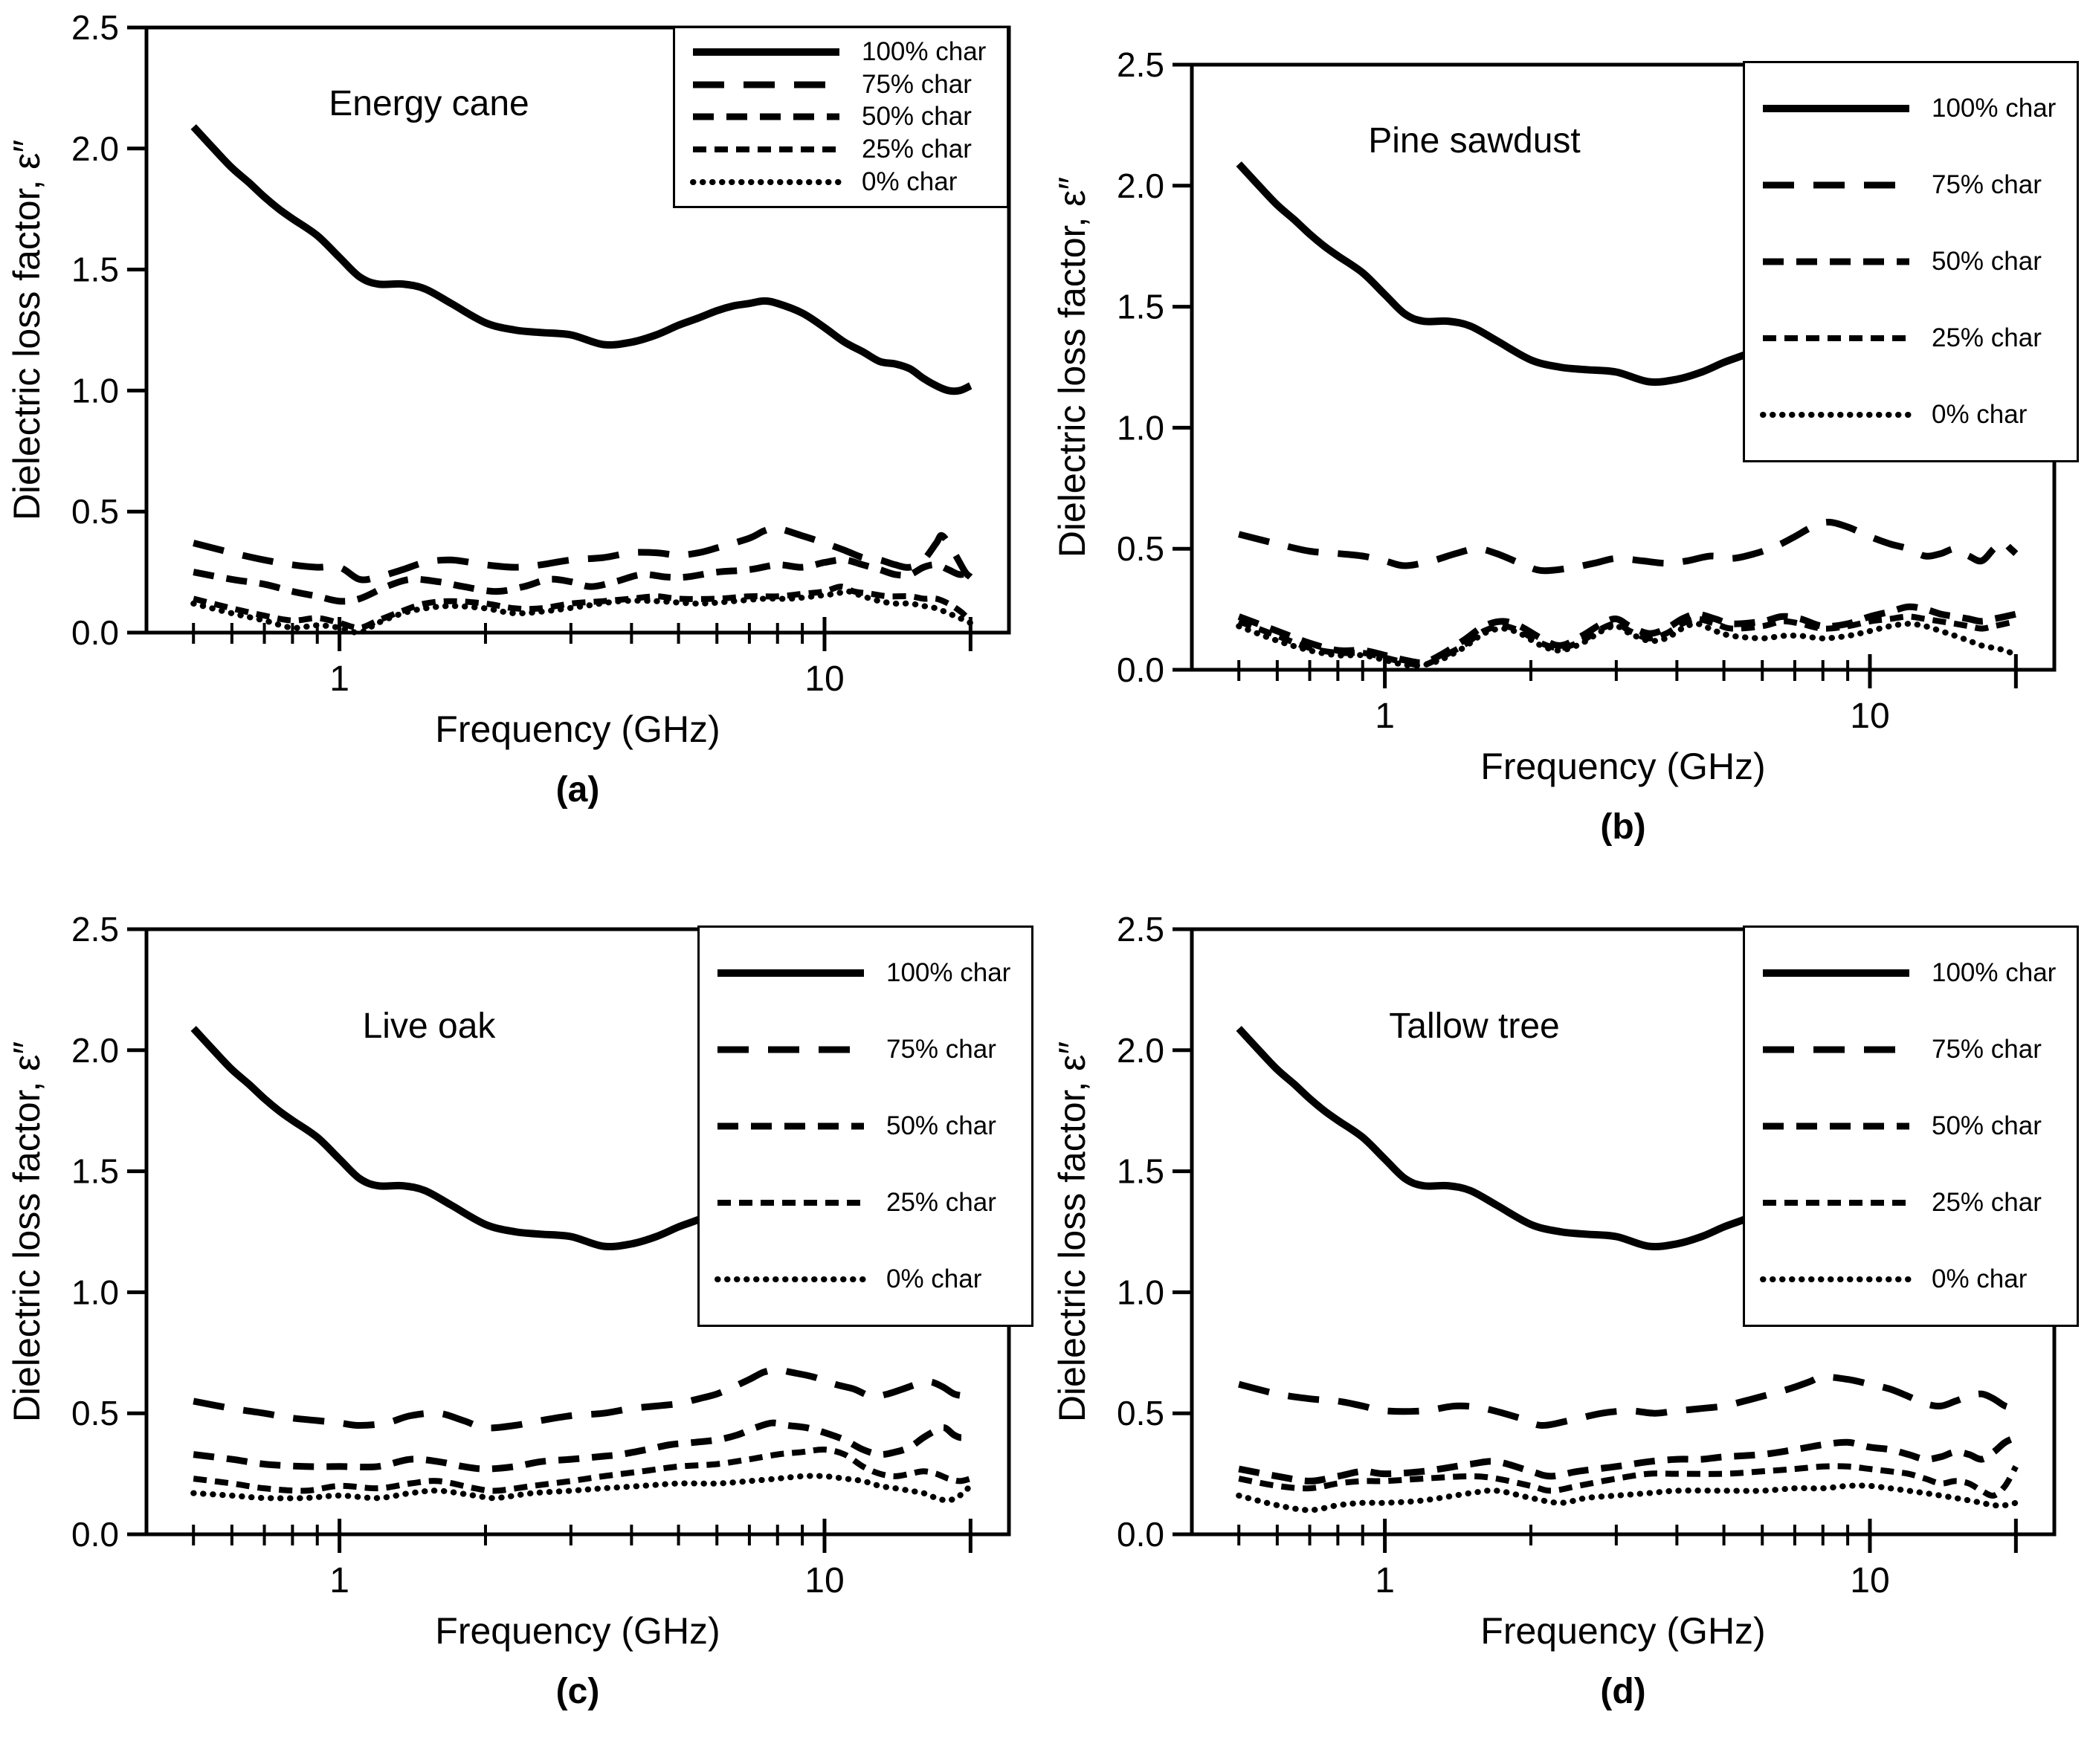 The height and width of the screenshot is (1764, 2090). What do you see at coordinates (429, 104) in the screenshot?
I see `chart-title: Energy cane` at bounding box center [429, 104].